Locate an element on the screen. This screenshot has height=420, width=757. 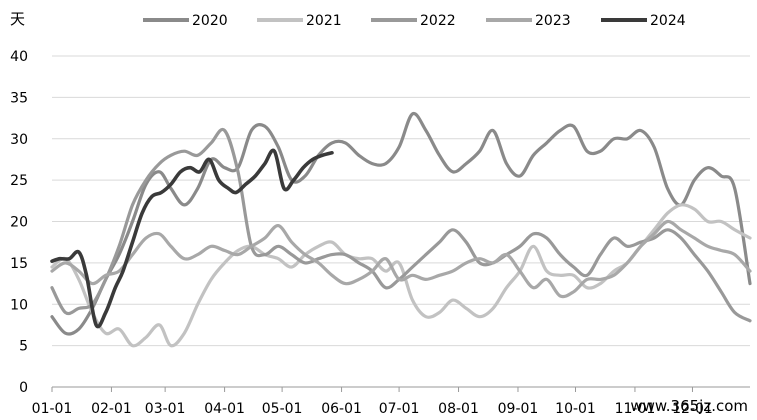
y-tick-label: 25 is located at coordinates (19, 181).